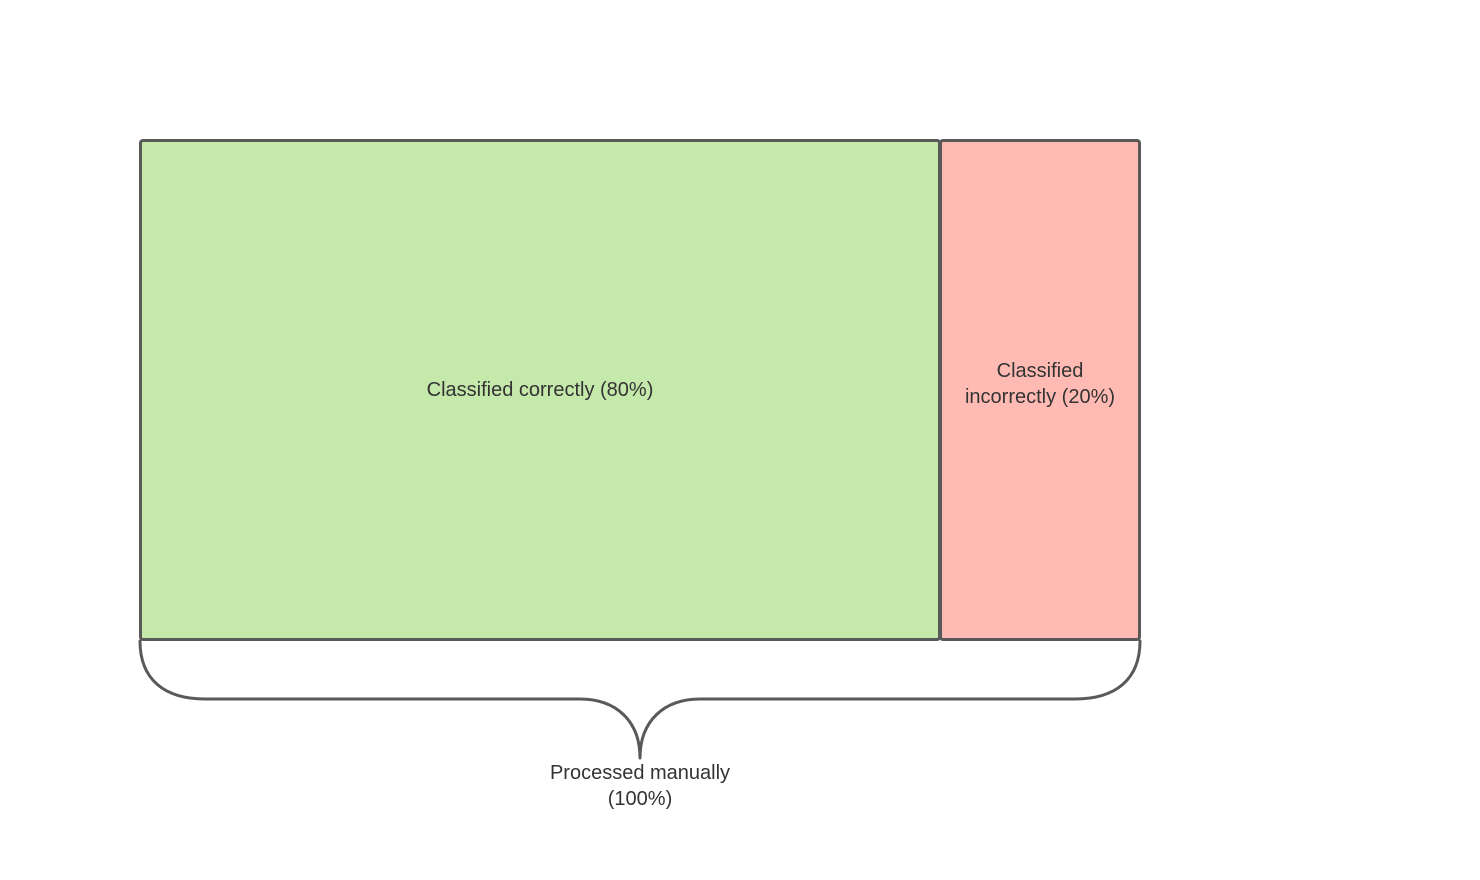 This screenshot has height=880, width=1480. I want to click on processed-manually-label: Processed manually (100%), so click(640, 786).